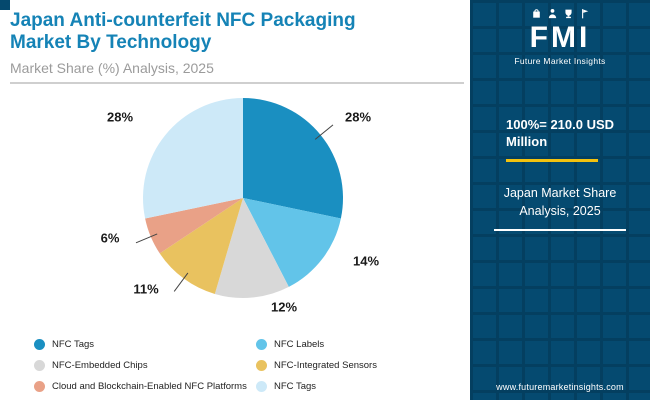  I want to click on market-context-line1: Japan Market Share, so click(560, 192).